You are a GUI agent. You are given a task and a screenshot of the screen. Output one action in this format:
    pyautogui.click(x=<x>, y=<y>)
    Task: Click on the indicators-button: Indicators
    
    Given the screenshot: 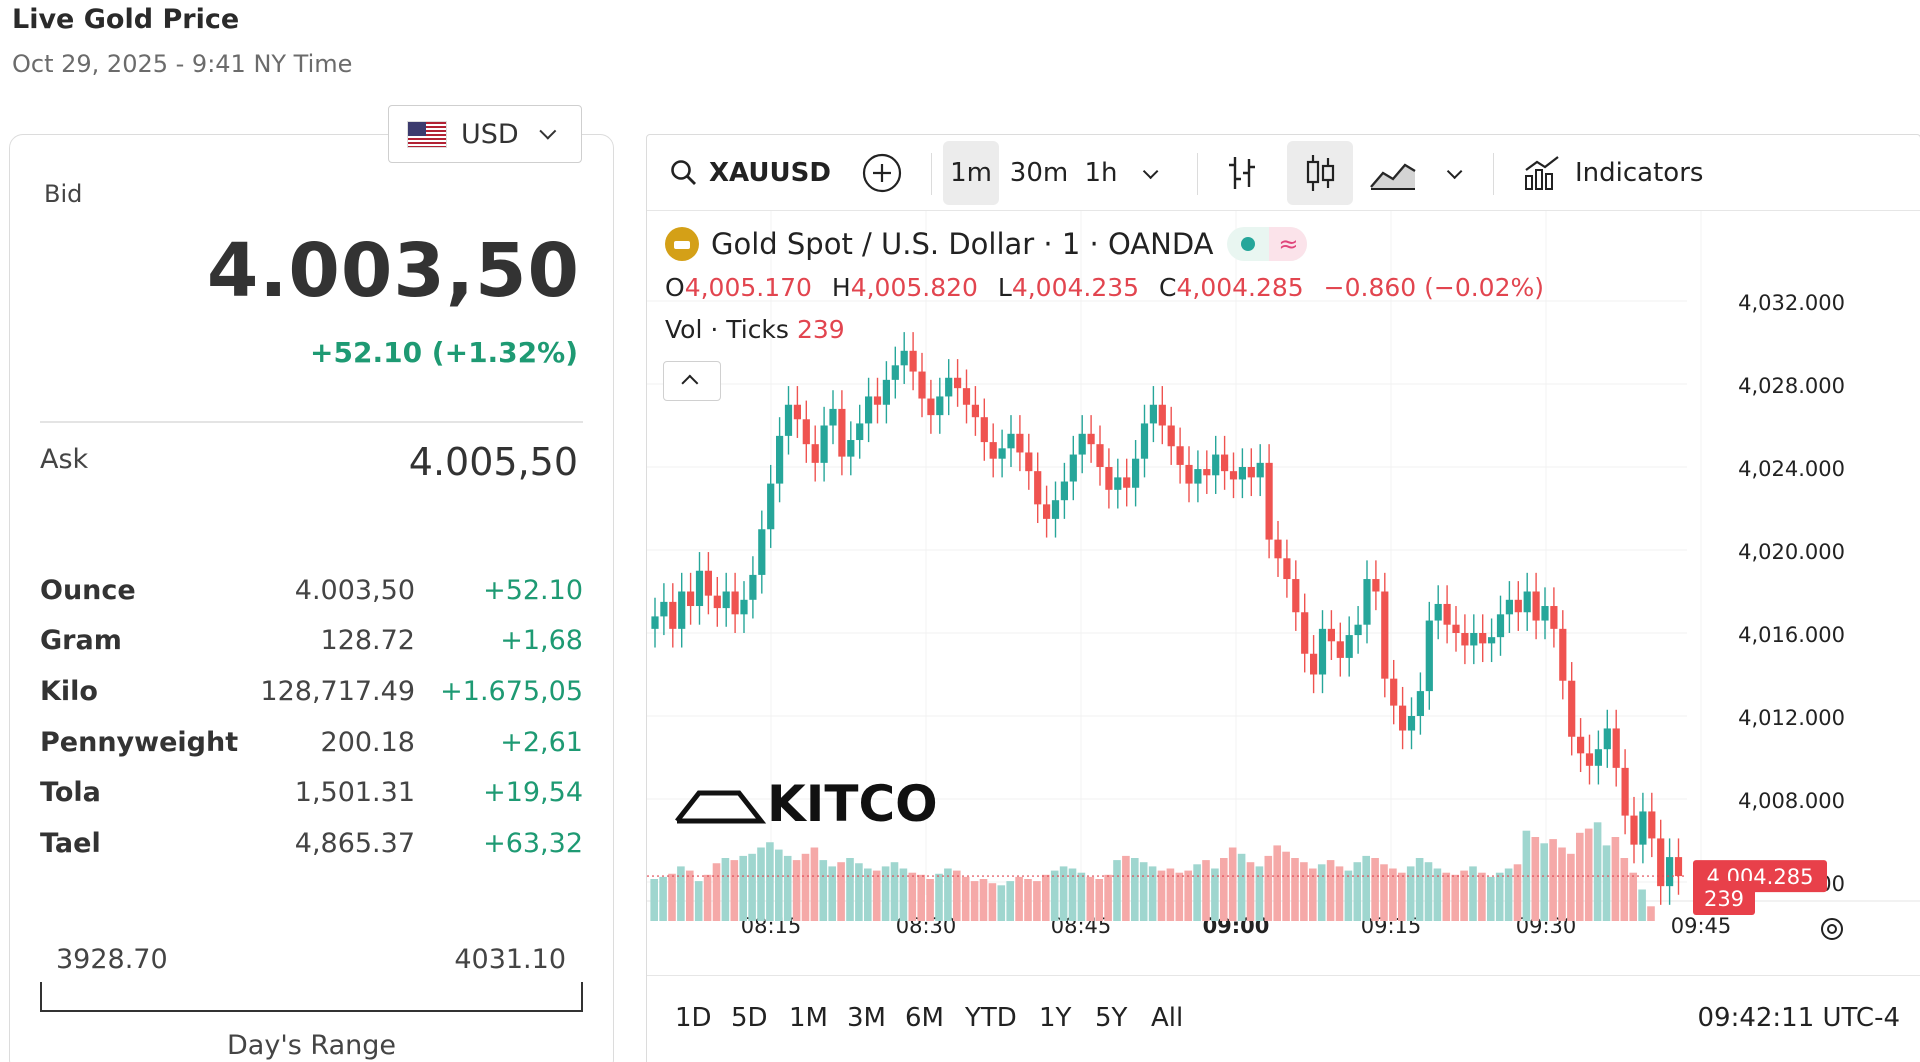 What is the action you would take?
    pyautogui.click(x=1613, y=173)
    